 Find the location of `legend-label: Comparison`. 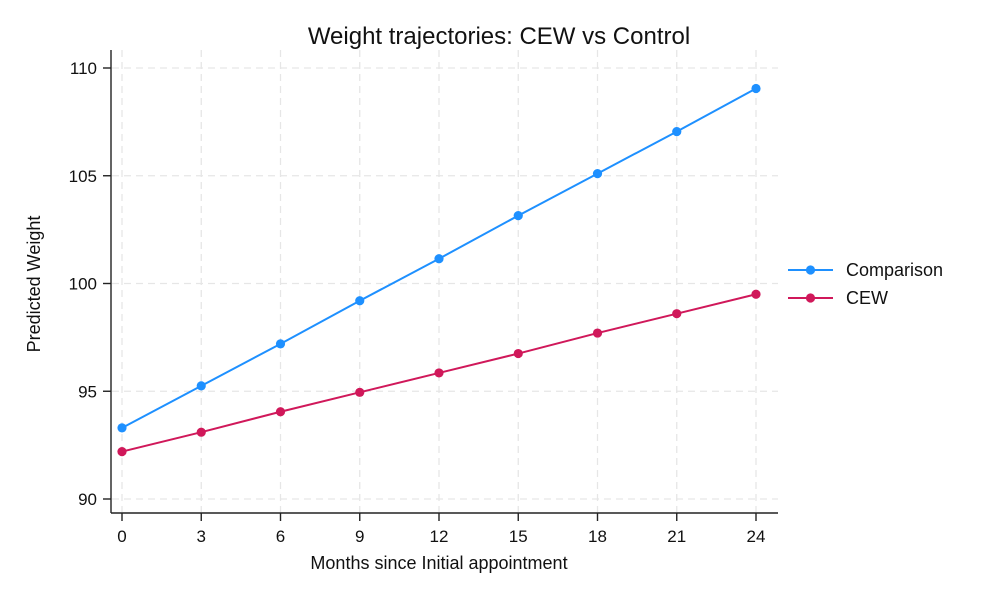

legend-label: Comparison is located at coordinates (894, 270).